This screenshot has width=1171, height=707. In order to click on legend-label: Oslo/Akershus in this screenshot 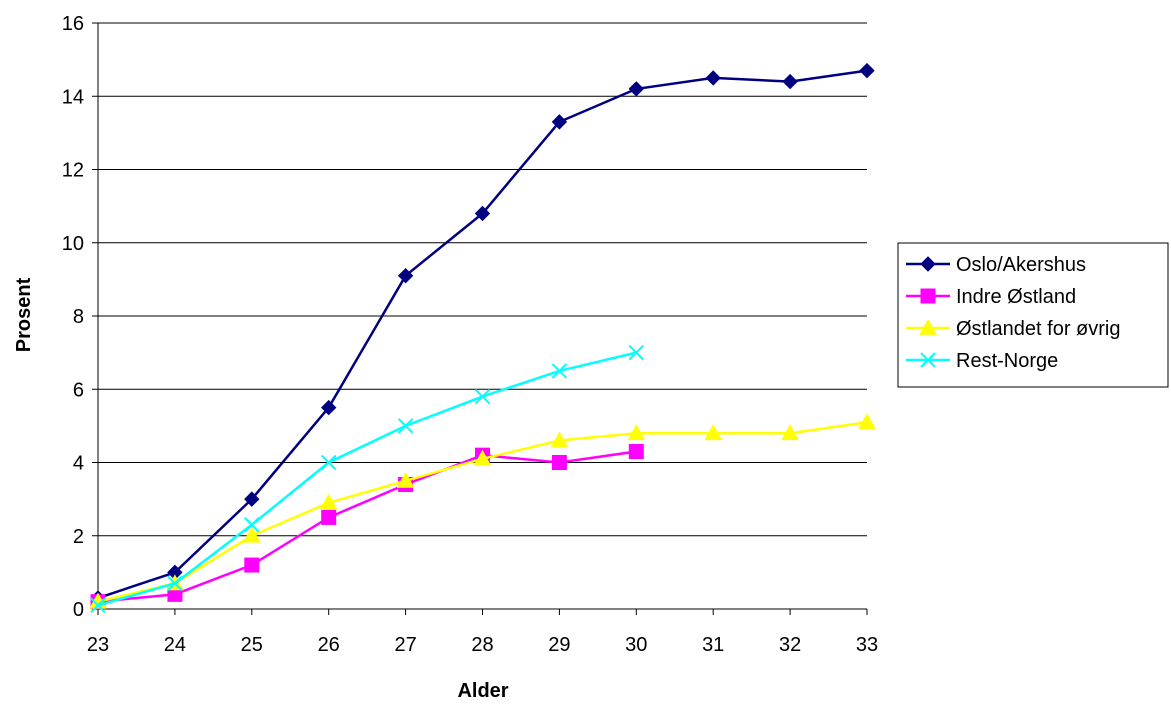, I will do `click(1021, 265)`.